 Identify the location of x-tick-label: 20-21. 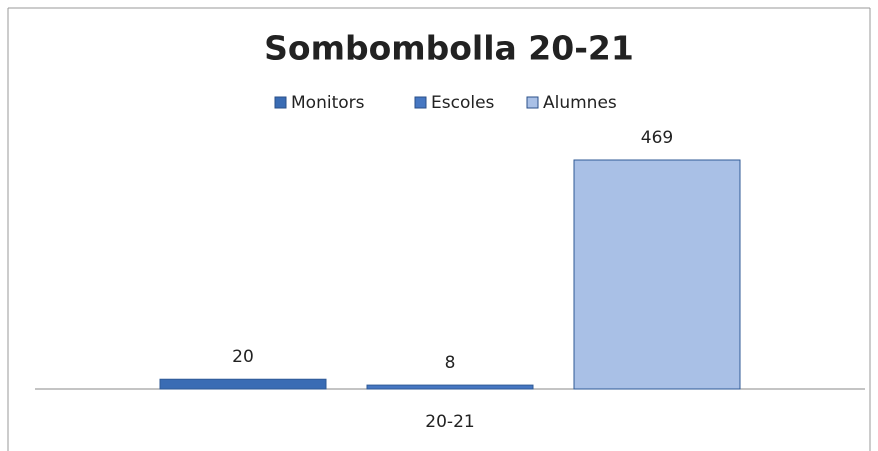
(449, 422).